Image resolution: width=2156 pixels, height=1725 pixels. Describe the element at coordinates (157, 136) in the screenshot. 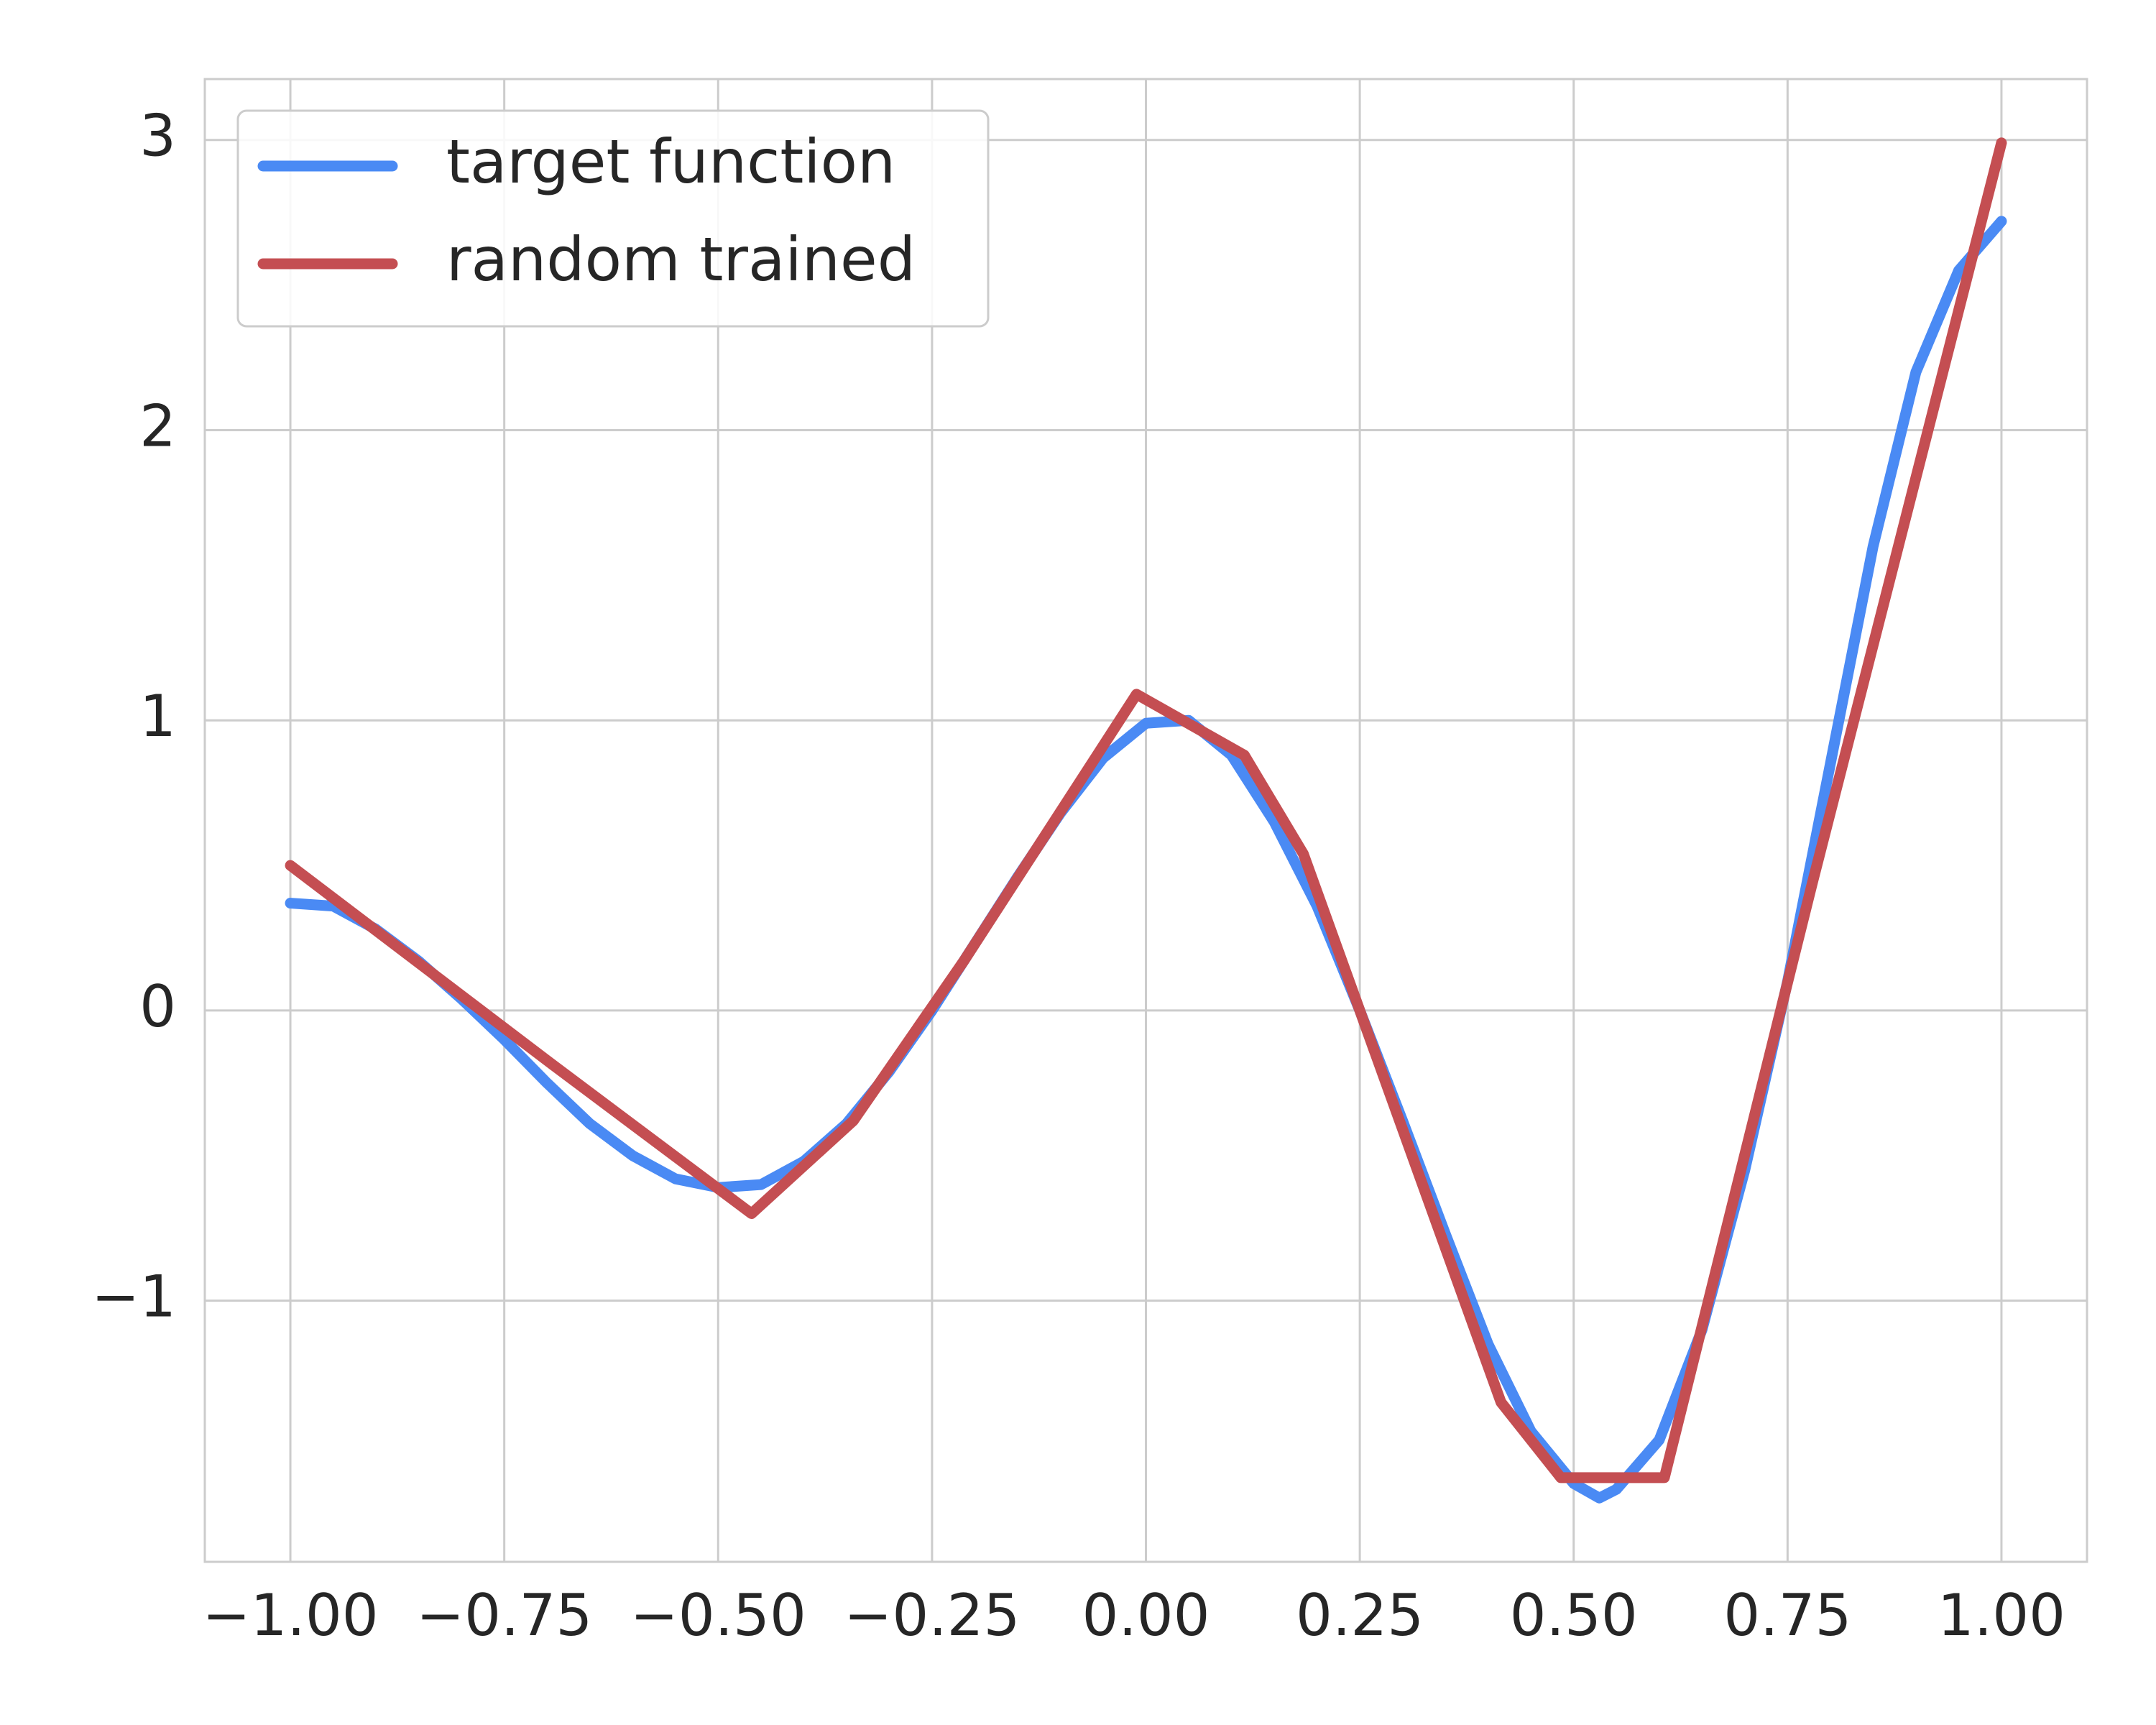

I see `y-tick-label: 3` at that location.